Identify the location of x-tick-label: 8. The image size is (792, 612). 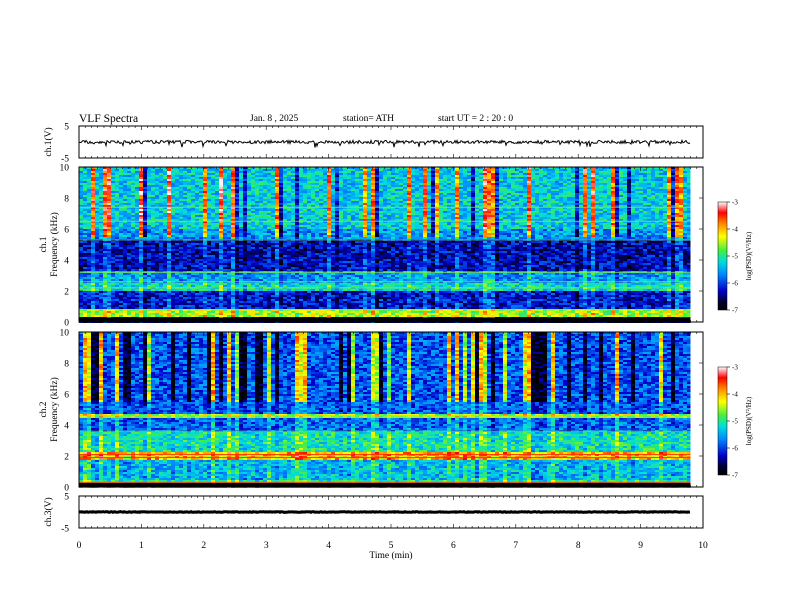
(578, 546).